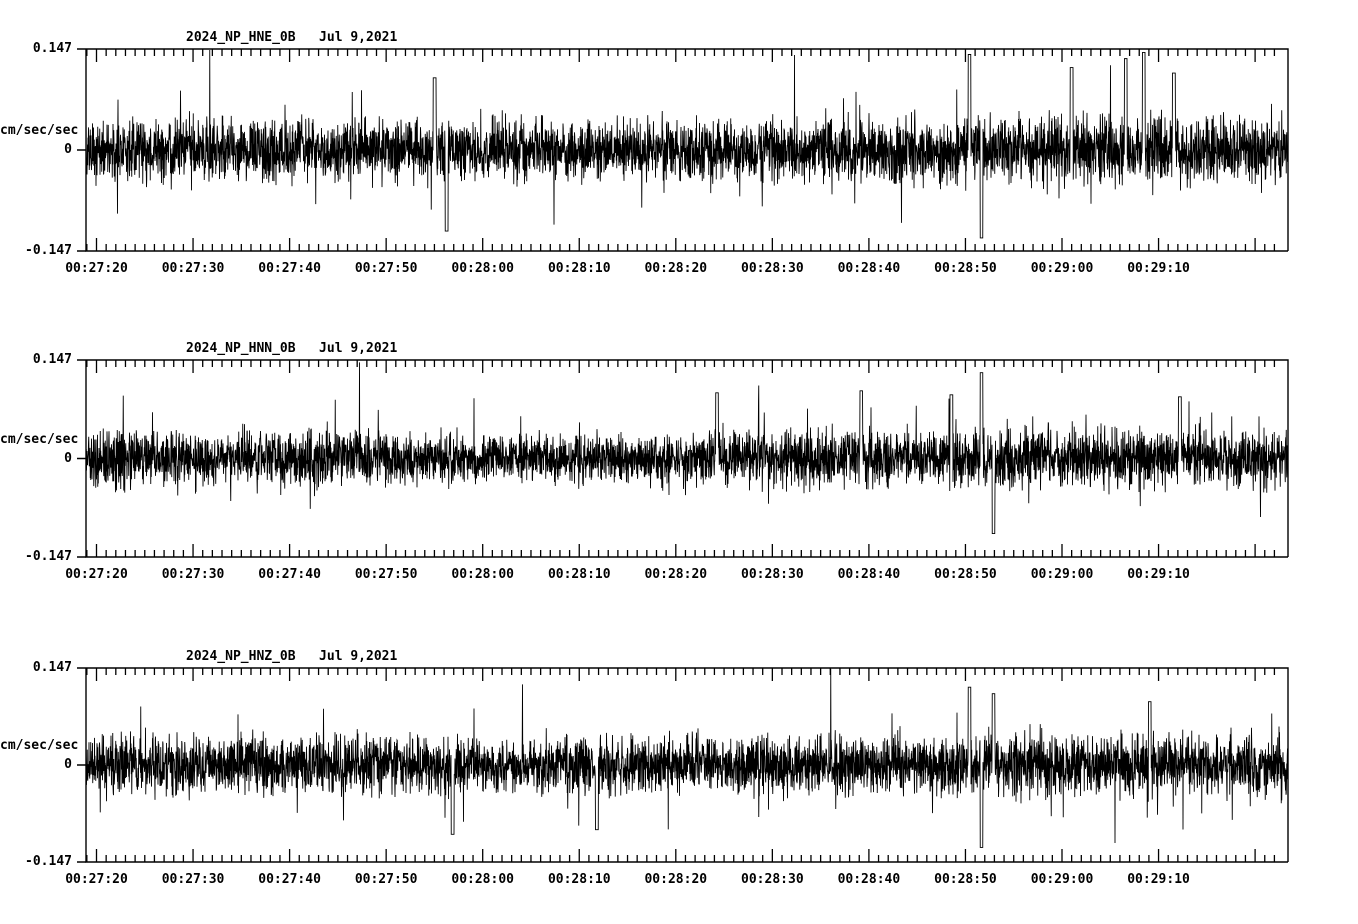  What do you see at coordinates (292, 348) in the screenshot?
I see `panel-title: 2024_NP_HNN_0B Jul 9,2021` at bounding box center [292, 348].